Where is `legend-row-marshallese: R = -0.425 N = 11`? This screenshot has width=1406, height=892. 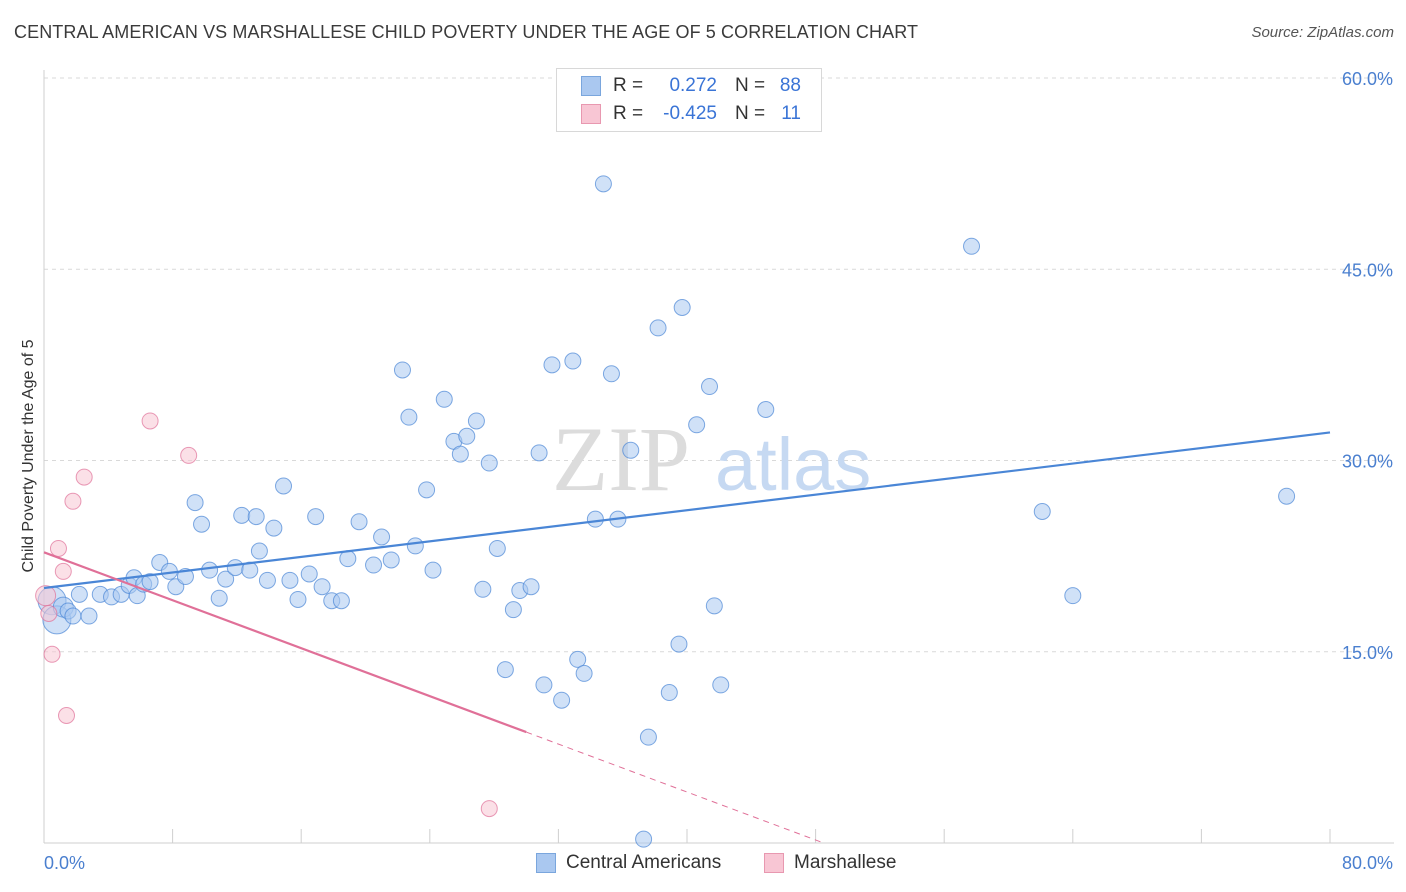 legend-row-marshallese: R = -0.425 N = 11 is located at coordinates (691, 114).